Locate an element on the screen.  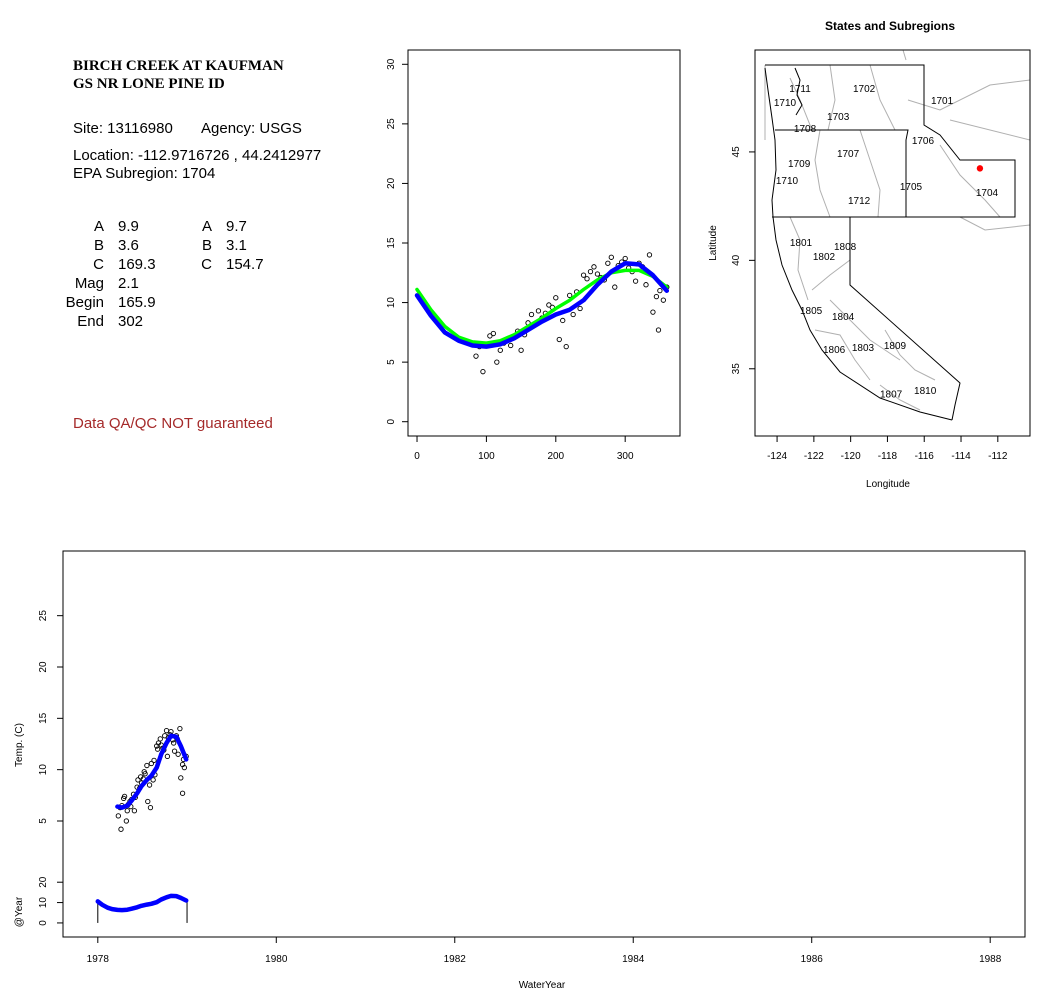
x-tick-label: 300 is located at coordinates (625, 456).